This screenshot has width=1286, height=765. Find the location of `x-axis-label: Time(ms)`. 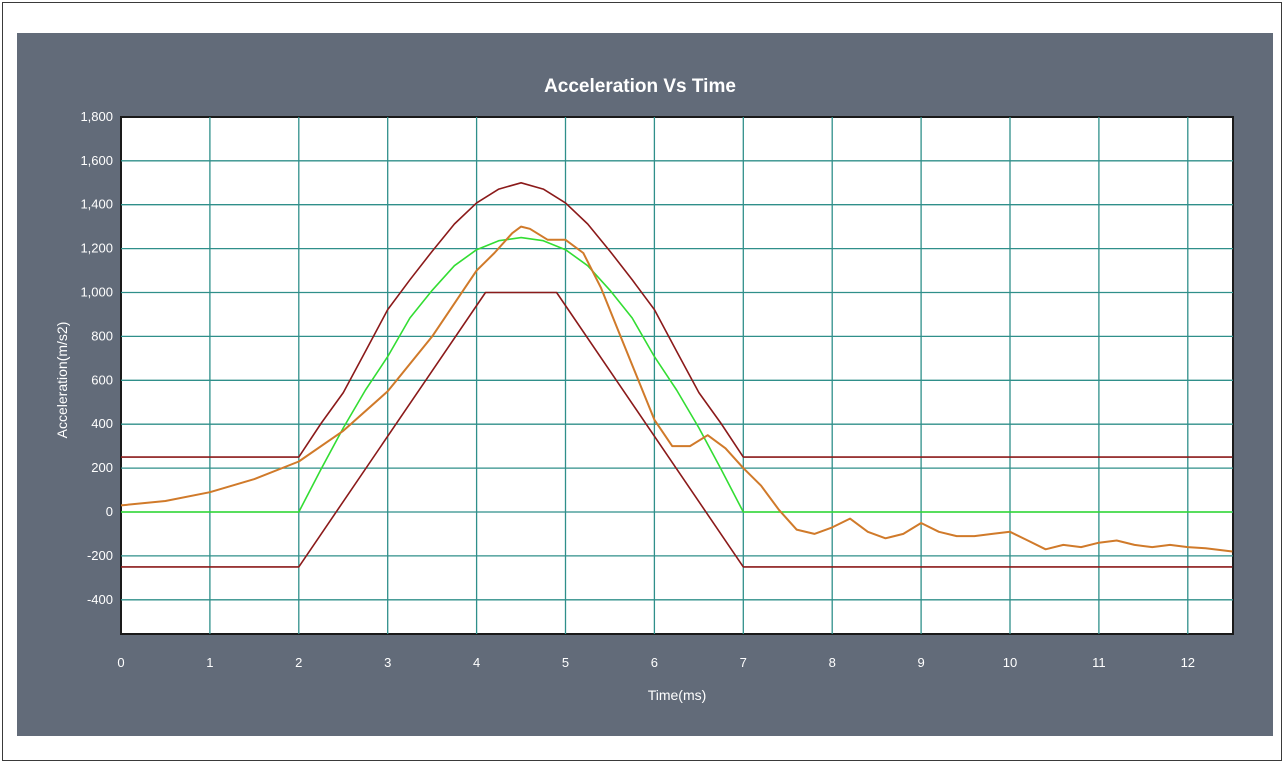

x-axis-label: Time(ms) is located at coordinates (677, 695).